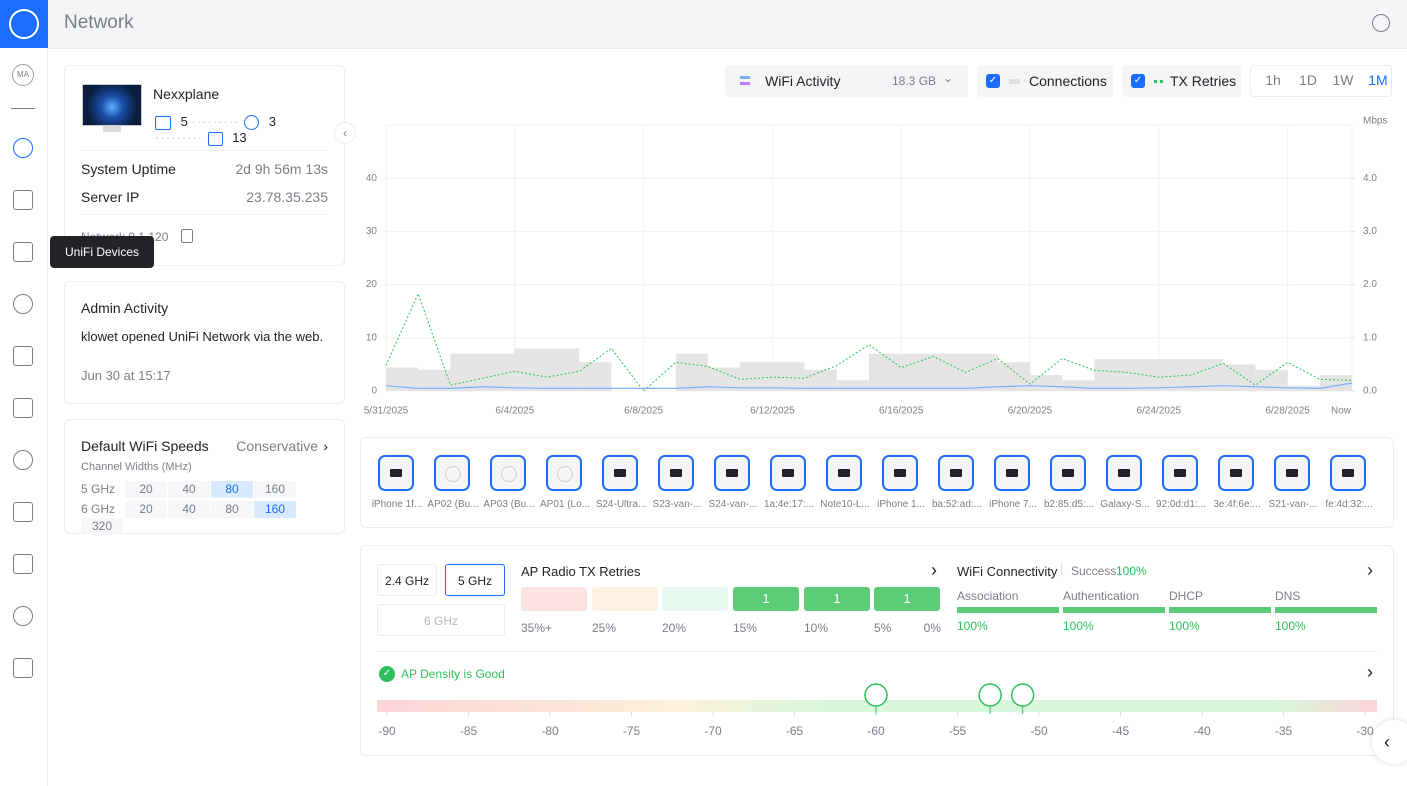 Image resolution: width=1407 pixels, height=786 pixels. Describe the element at coordinates (883, 628) in the screenshot. I see `tx-label: 5%` at that location.